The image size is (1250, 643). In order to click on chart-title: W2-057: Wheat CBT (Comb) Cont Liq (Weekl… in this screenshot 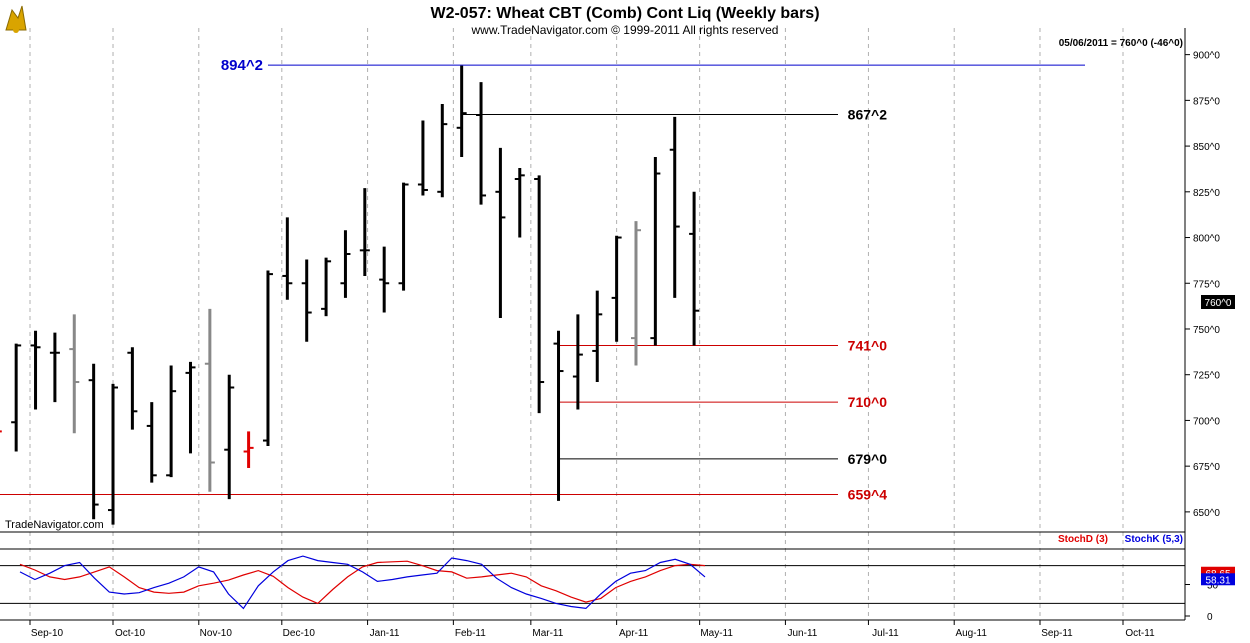, I will do `click(624, 13)`.